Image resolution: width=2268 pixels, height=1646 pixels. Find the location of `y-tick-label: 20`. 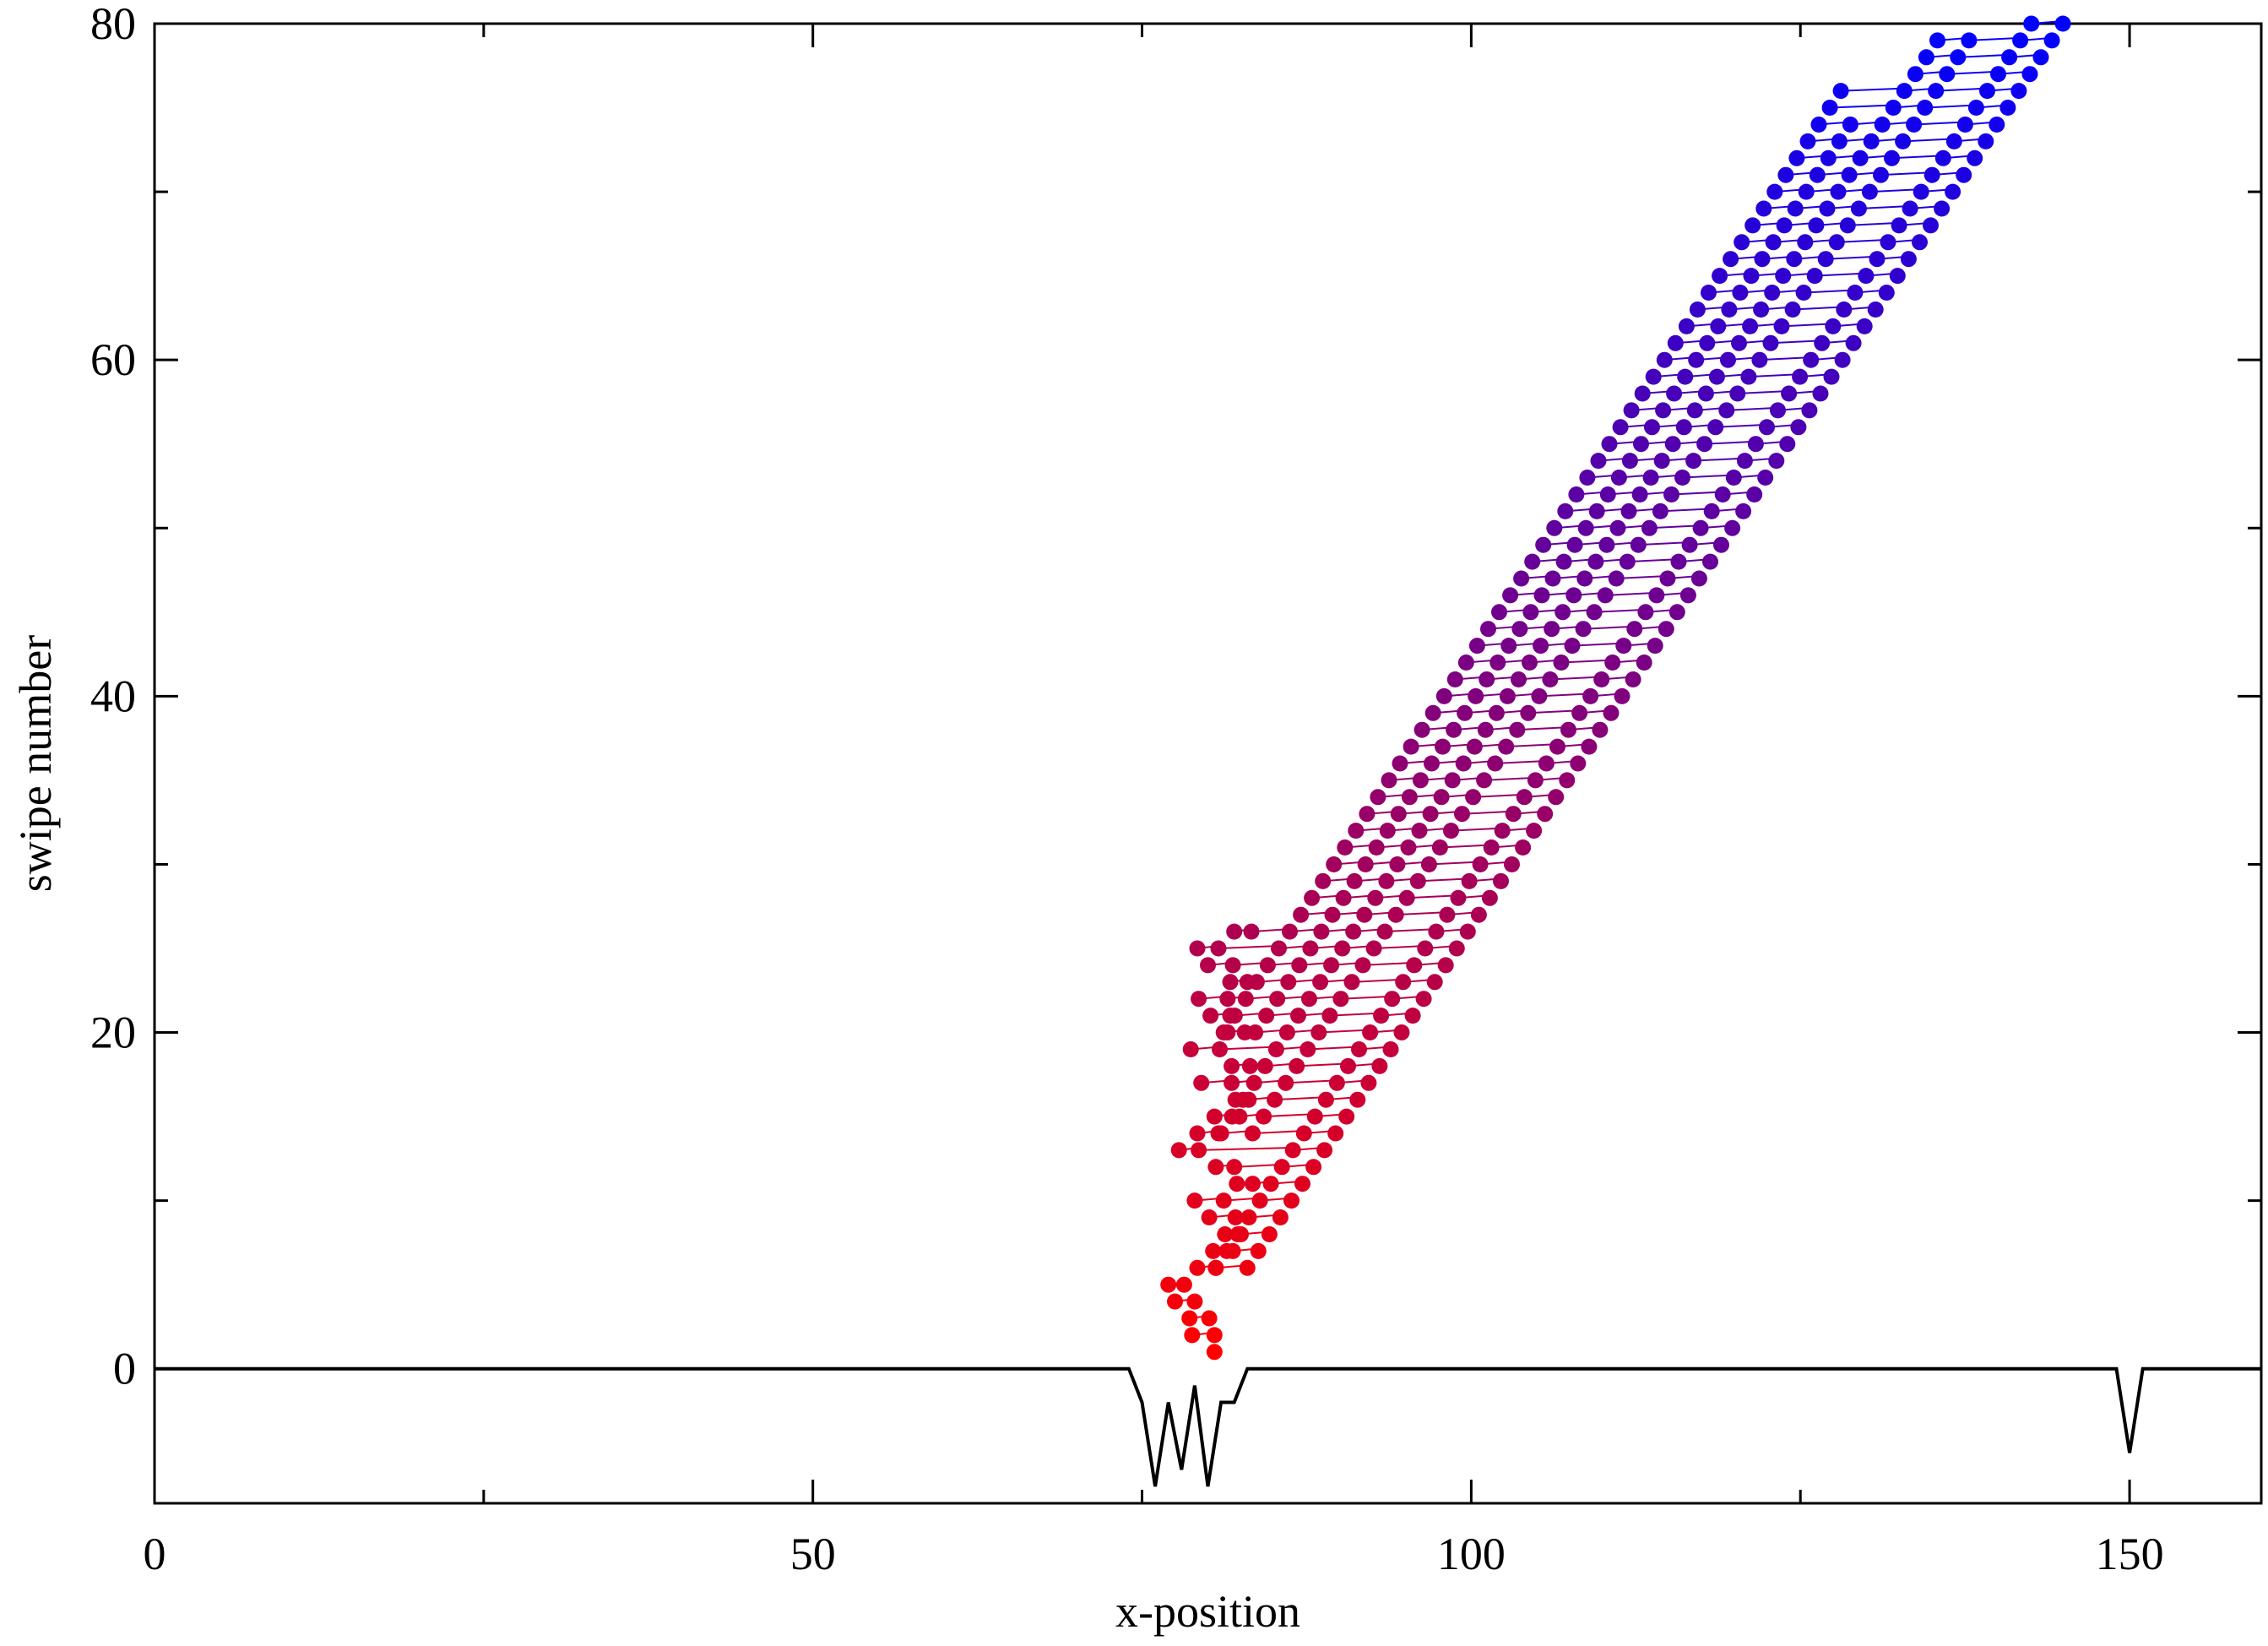

y-tick-label: 20 is located at coordinates (113, 1033).